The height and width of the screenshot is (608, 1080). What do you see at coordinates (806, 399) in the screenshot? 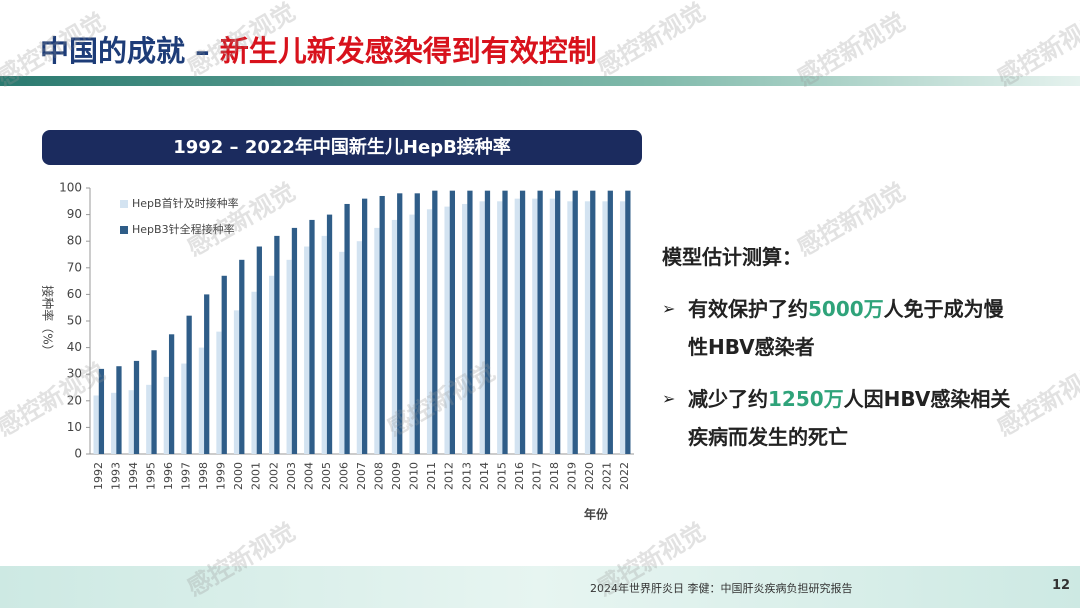
I see `highlight: 1250万` at bounding box center [806, 399].